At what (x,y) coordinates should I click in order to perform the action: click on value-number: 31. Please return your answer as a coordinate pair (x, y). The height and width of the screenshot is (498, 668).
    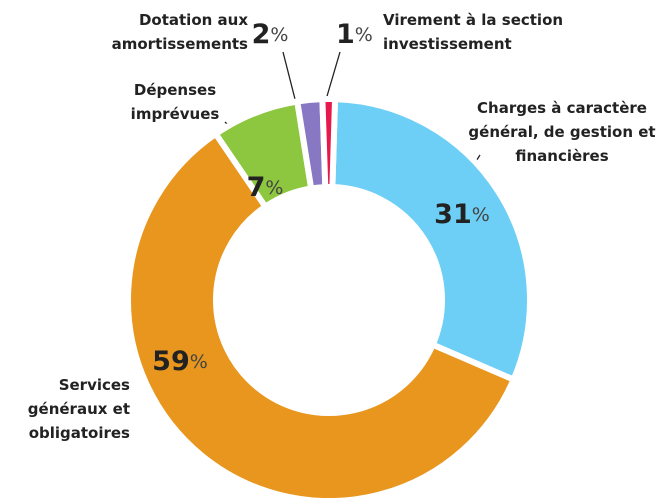
    Looking at the image, I should click on (453, 214).